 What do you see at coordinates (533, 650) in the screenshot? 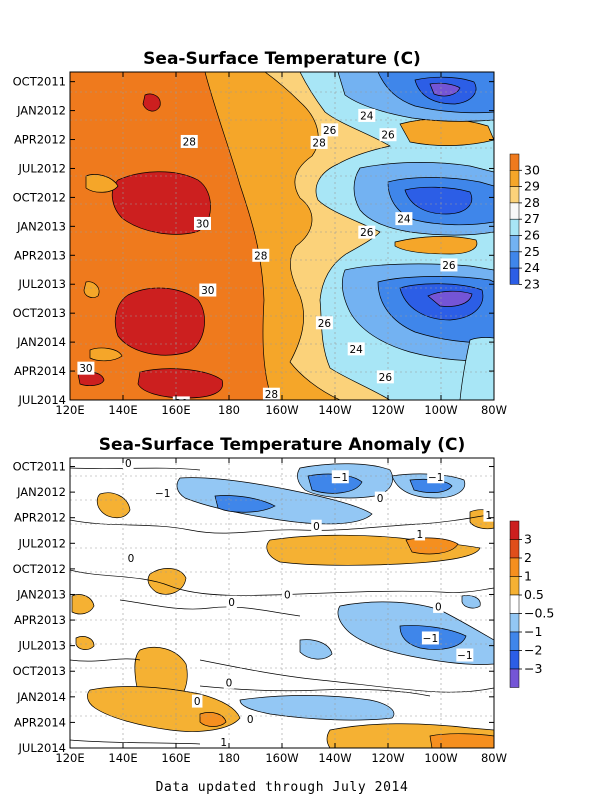
I see `colorbar-label: −2` at bounding box center [533, 650].